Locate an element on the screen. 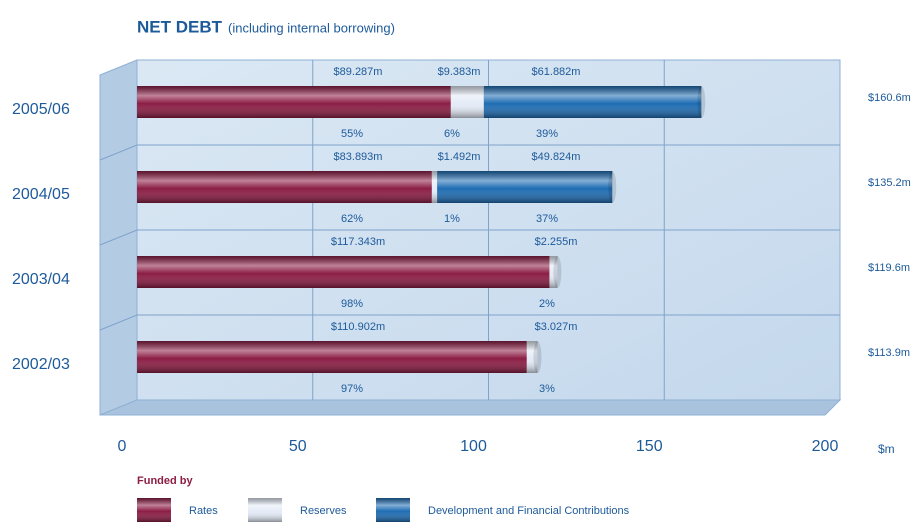 This screenshot has height=525, width=919. legend-label: Reserves is located at coordinates (323, 511).